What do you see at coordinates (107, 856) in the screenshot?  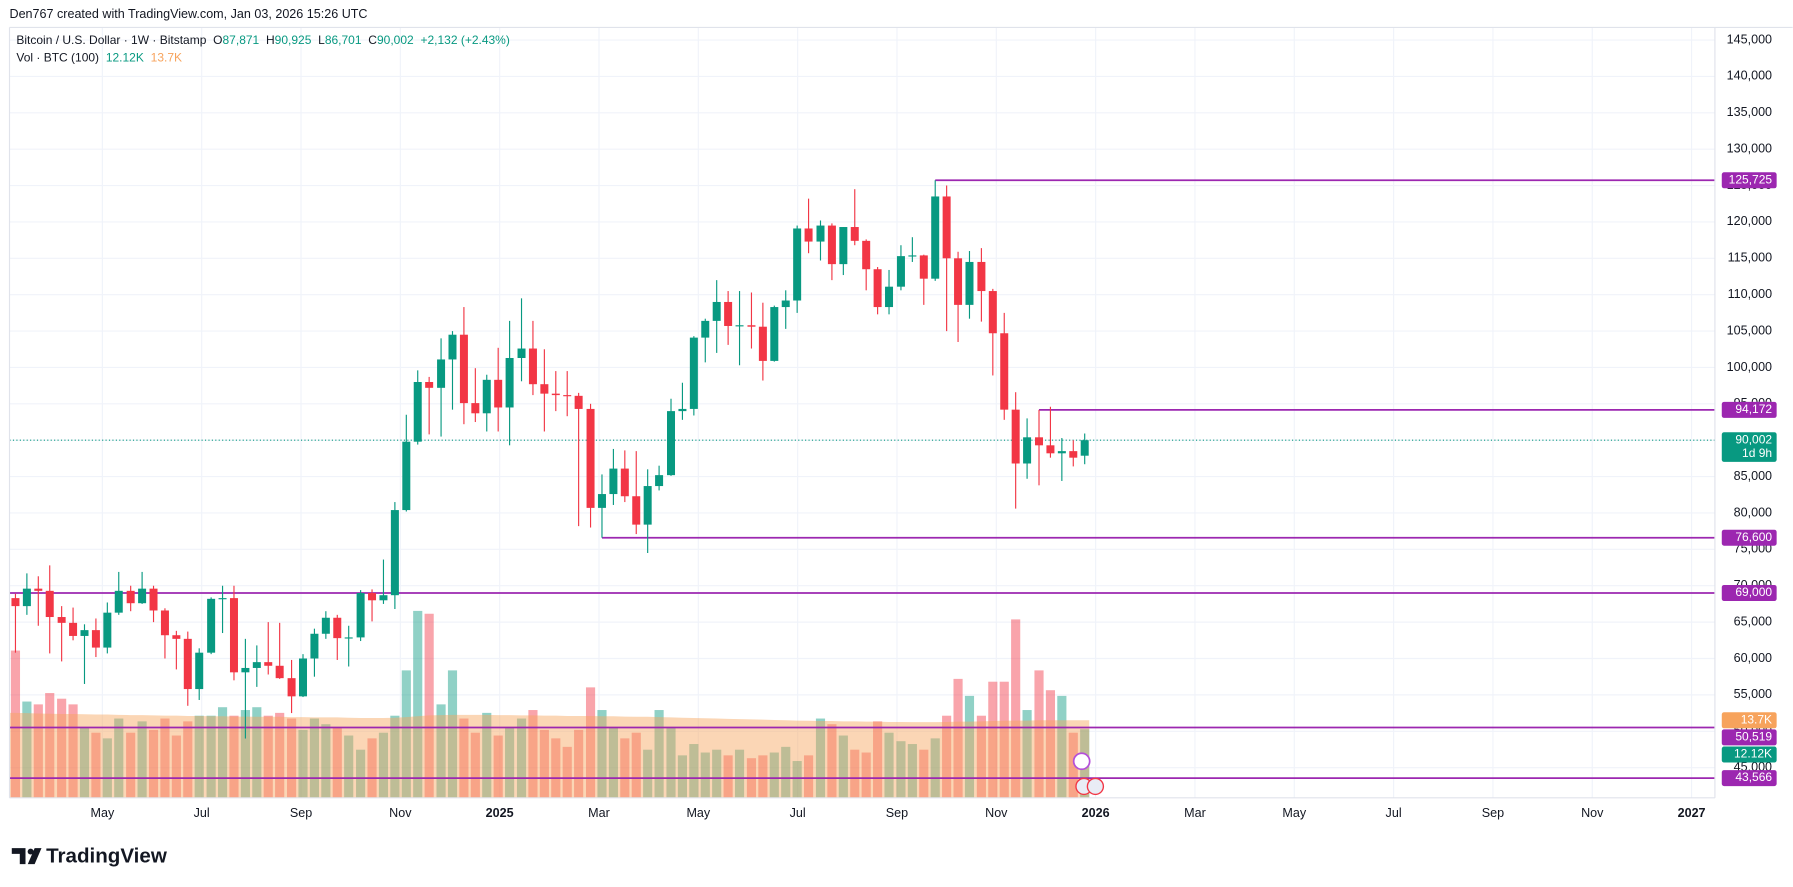 I see `brand: TradingView` at bounding box center [107, 856].